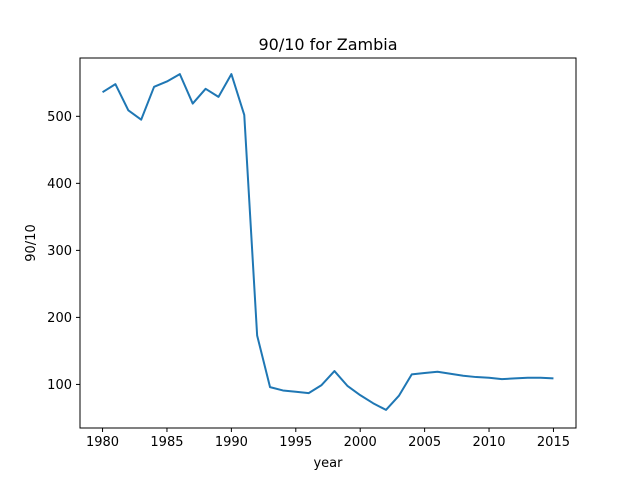 Image resolution: width=640 pixels, height=480 pixels. I want to click on x-tick-label: 1980, so click(102, 442).